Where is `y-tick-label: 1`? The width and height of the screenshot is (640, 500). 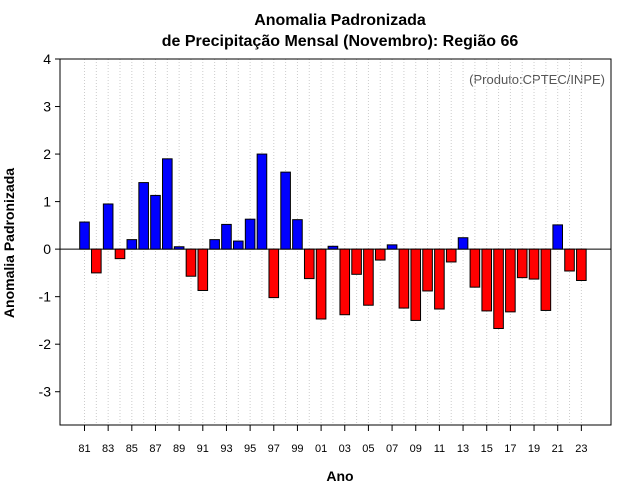
y-tick-label: 1 is located at coordinates (47, 202).